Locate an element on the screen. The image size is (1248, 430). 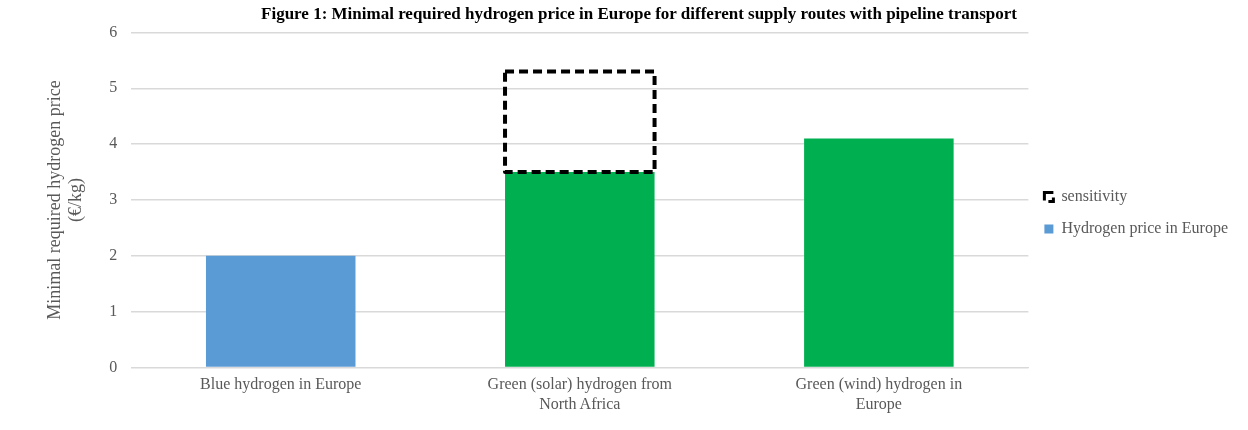
x-tick-label: Blue hydrogen in Europe is located at coordinates (281, 384).